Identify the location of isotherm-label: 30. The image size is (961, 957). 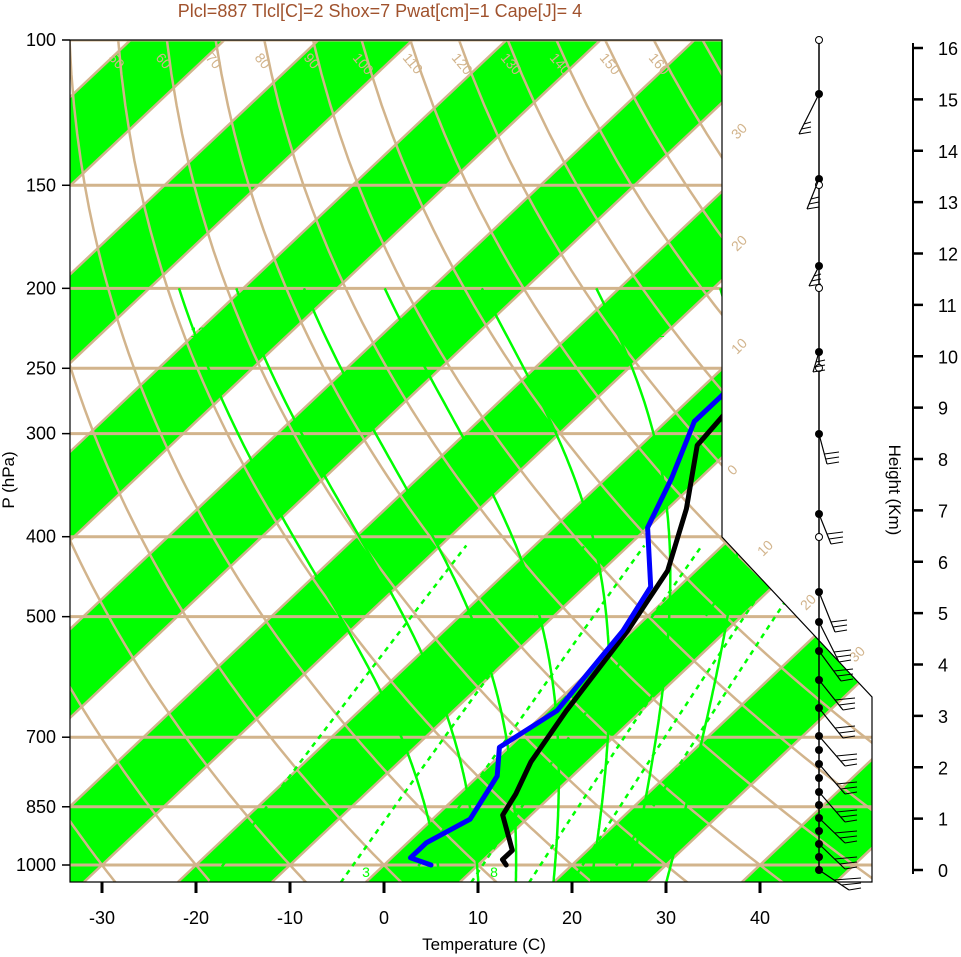
(739, 131).